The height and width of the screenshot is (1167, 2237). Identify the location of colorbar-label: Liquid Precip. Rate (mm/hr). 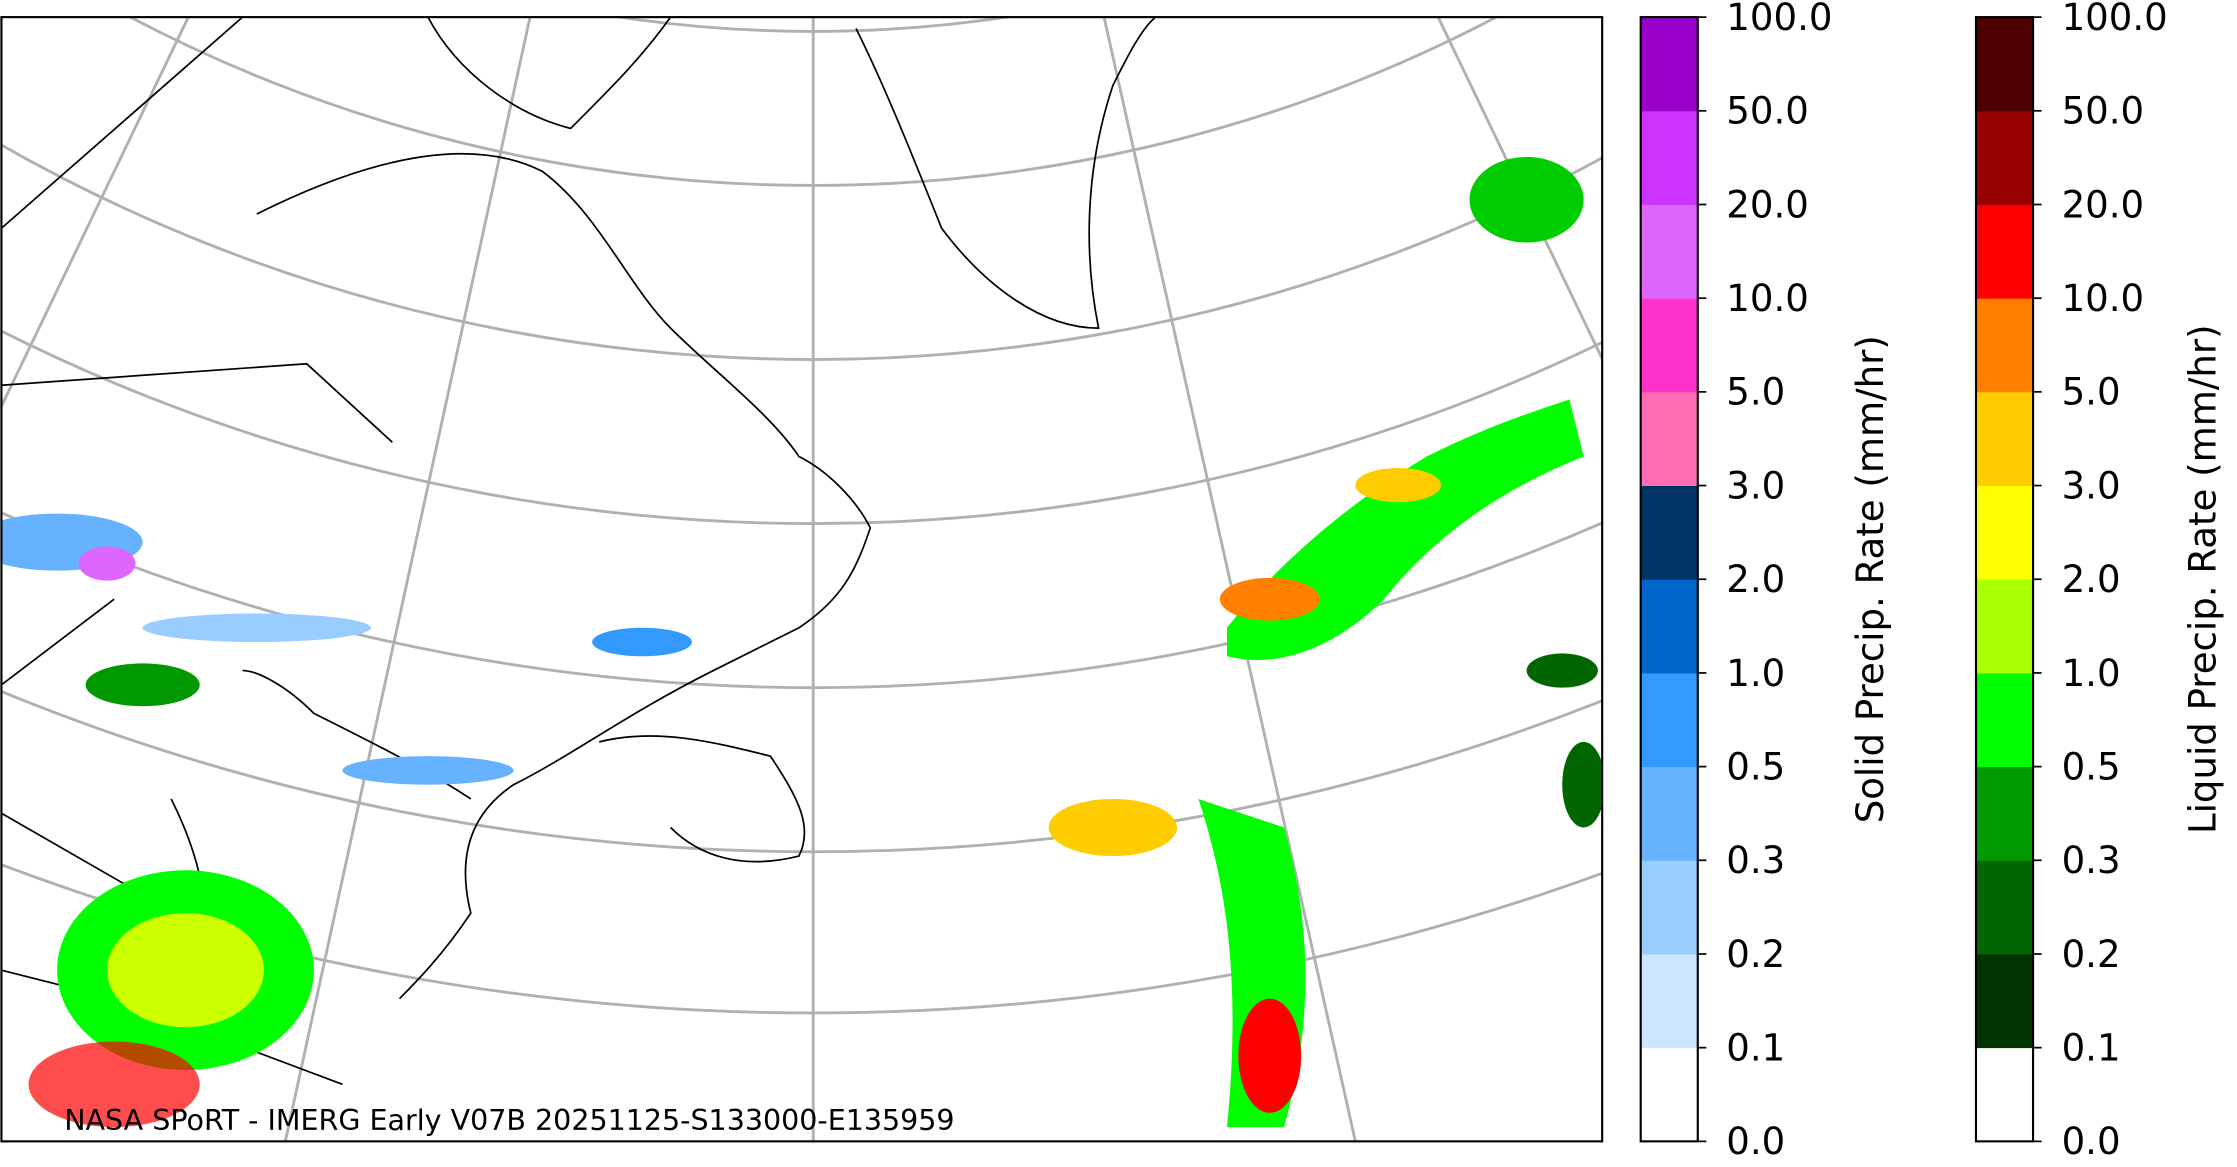
(2203, 579).